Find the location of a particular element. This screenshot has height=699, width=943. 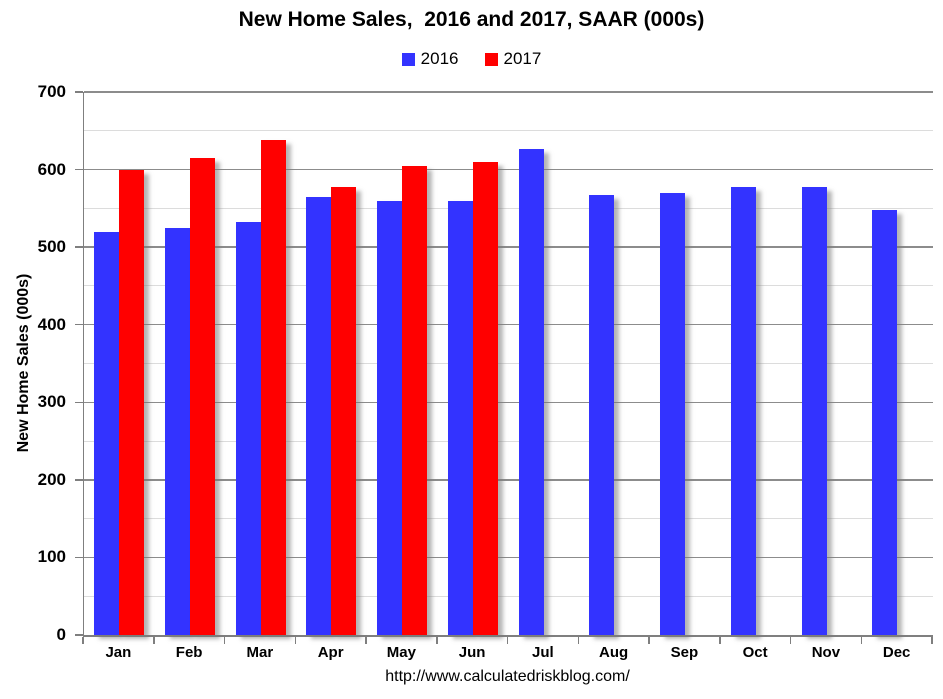

legend-item-2017: 2017 is located at coordinates (513, 59).